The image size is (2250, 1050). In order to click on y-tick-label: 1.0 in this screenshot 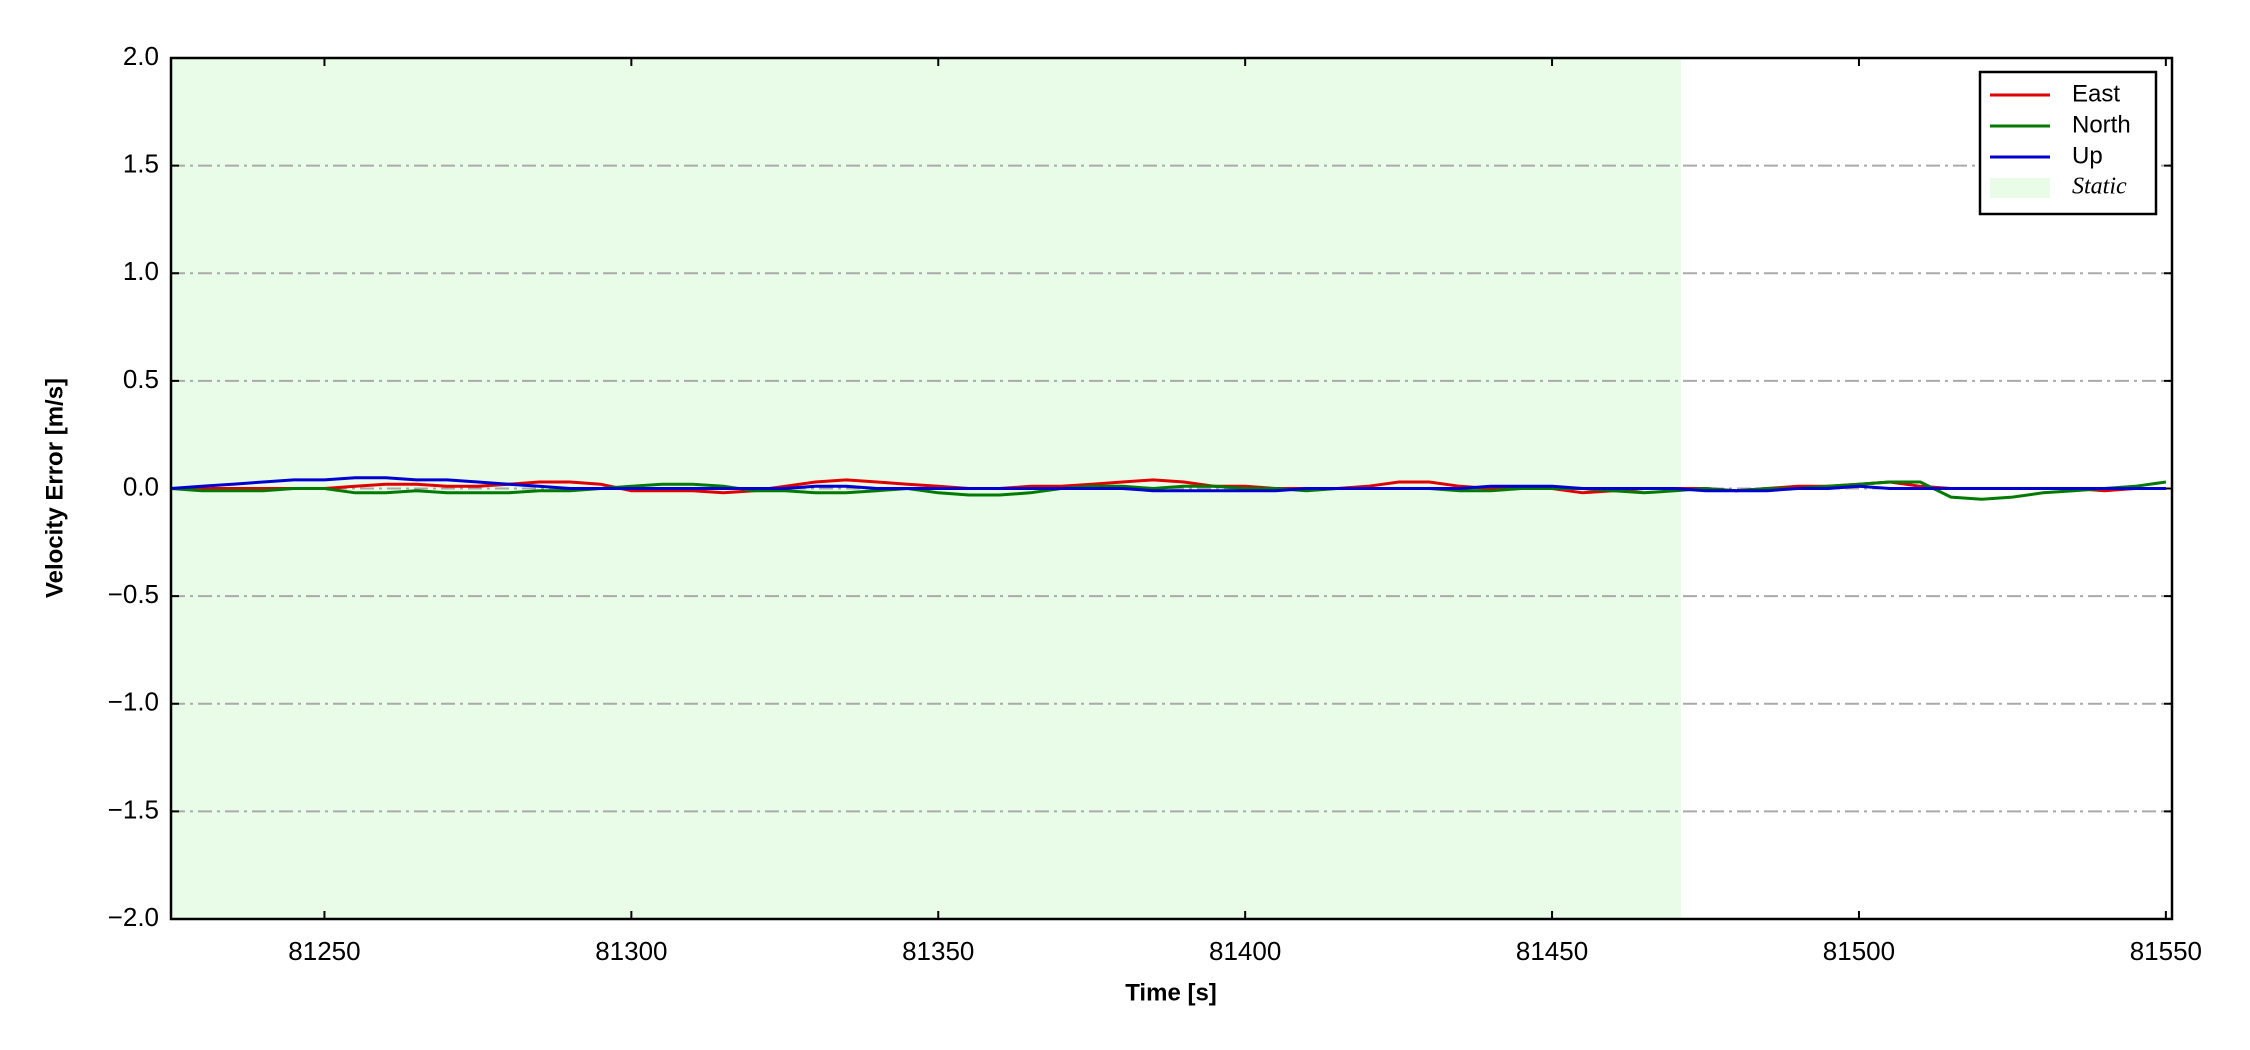, I will do `click(141, 271)`.